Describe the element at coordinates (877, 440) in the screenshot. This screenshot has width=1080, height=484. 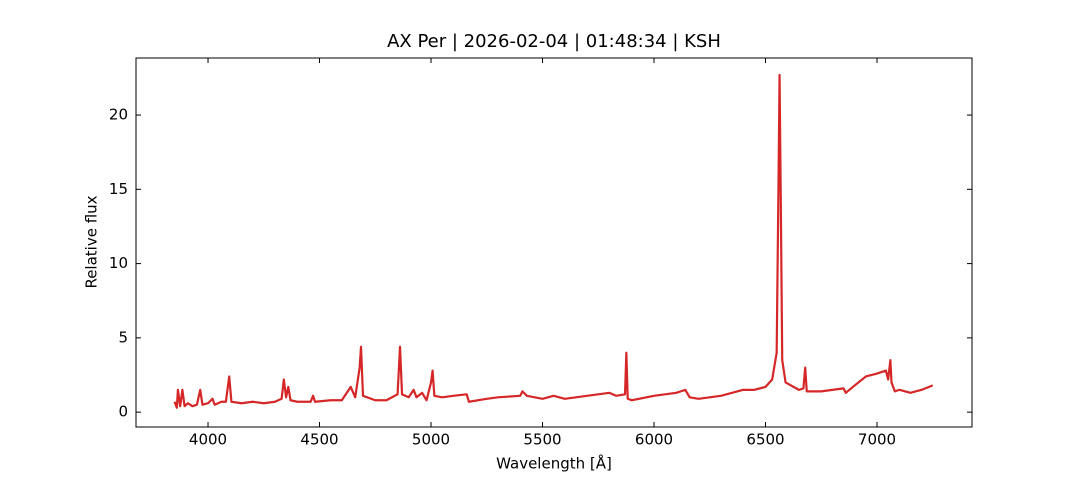
I see `x-tick-label: 7000` at that location.